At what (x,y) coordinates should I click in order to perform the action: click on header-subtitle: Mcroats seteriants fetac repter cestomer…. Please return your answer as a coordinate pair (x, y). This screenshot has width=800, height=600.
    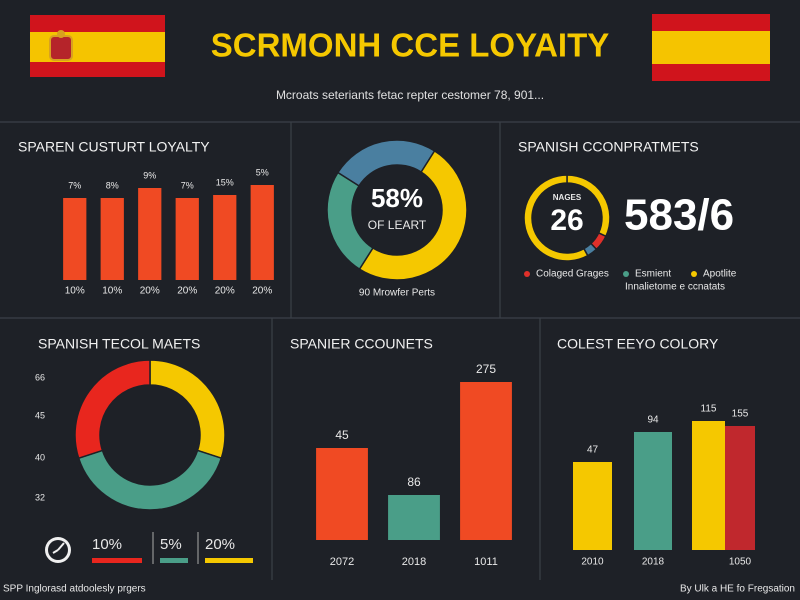
    Looking at the image, I should click on (410, 95).